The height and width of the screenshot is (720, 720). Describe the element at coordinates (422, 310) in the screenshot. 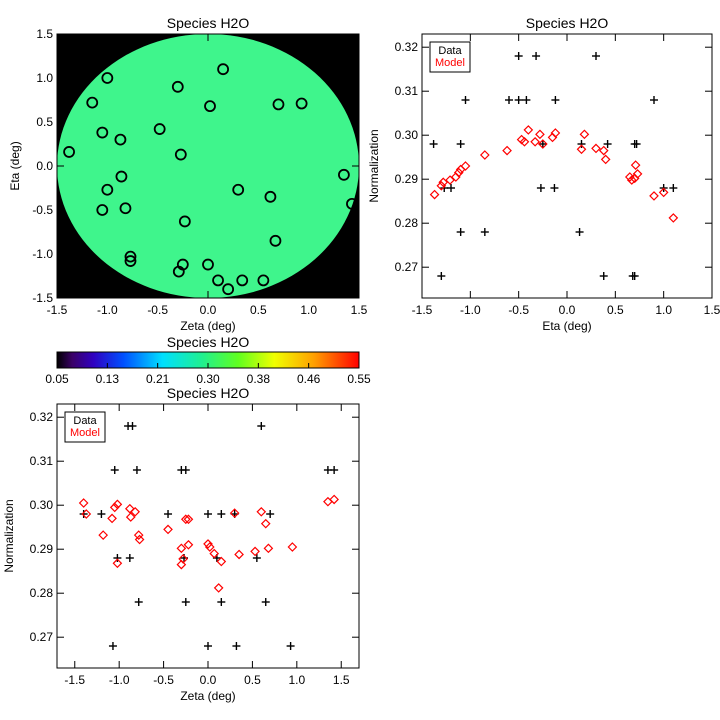

I see `chart-3-x-tick-label: -1.5` at that location.